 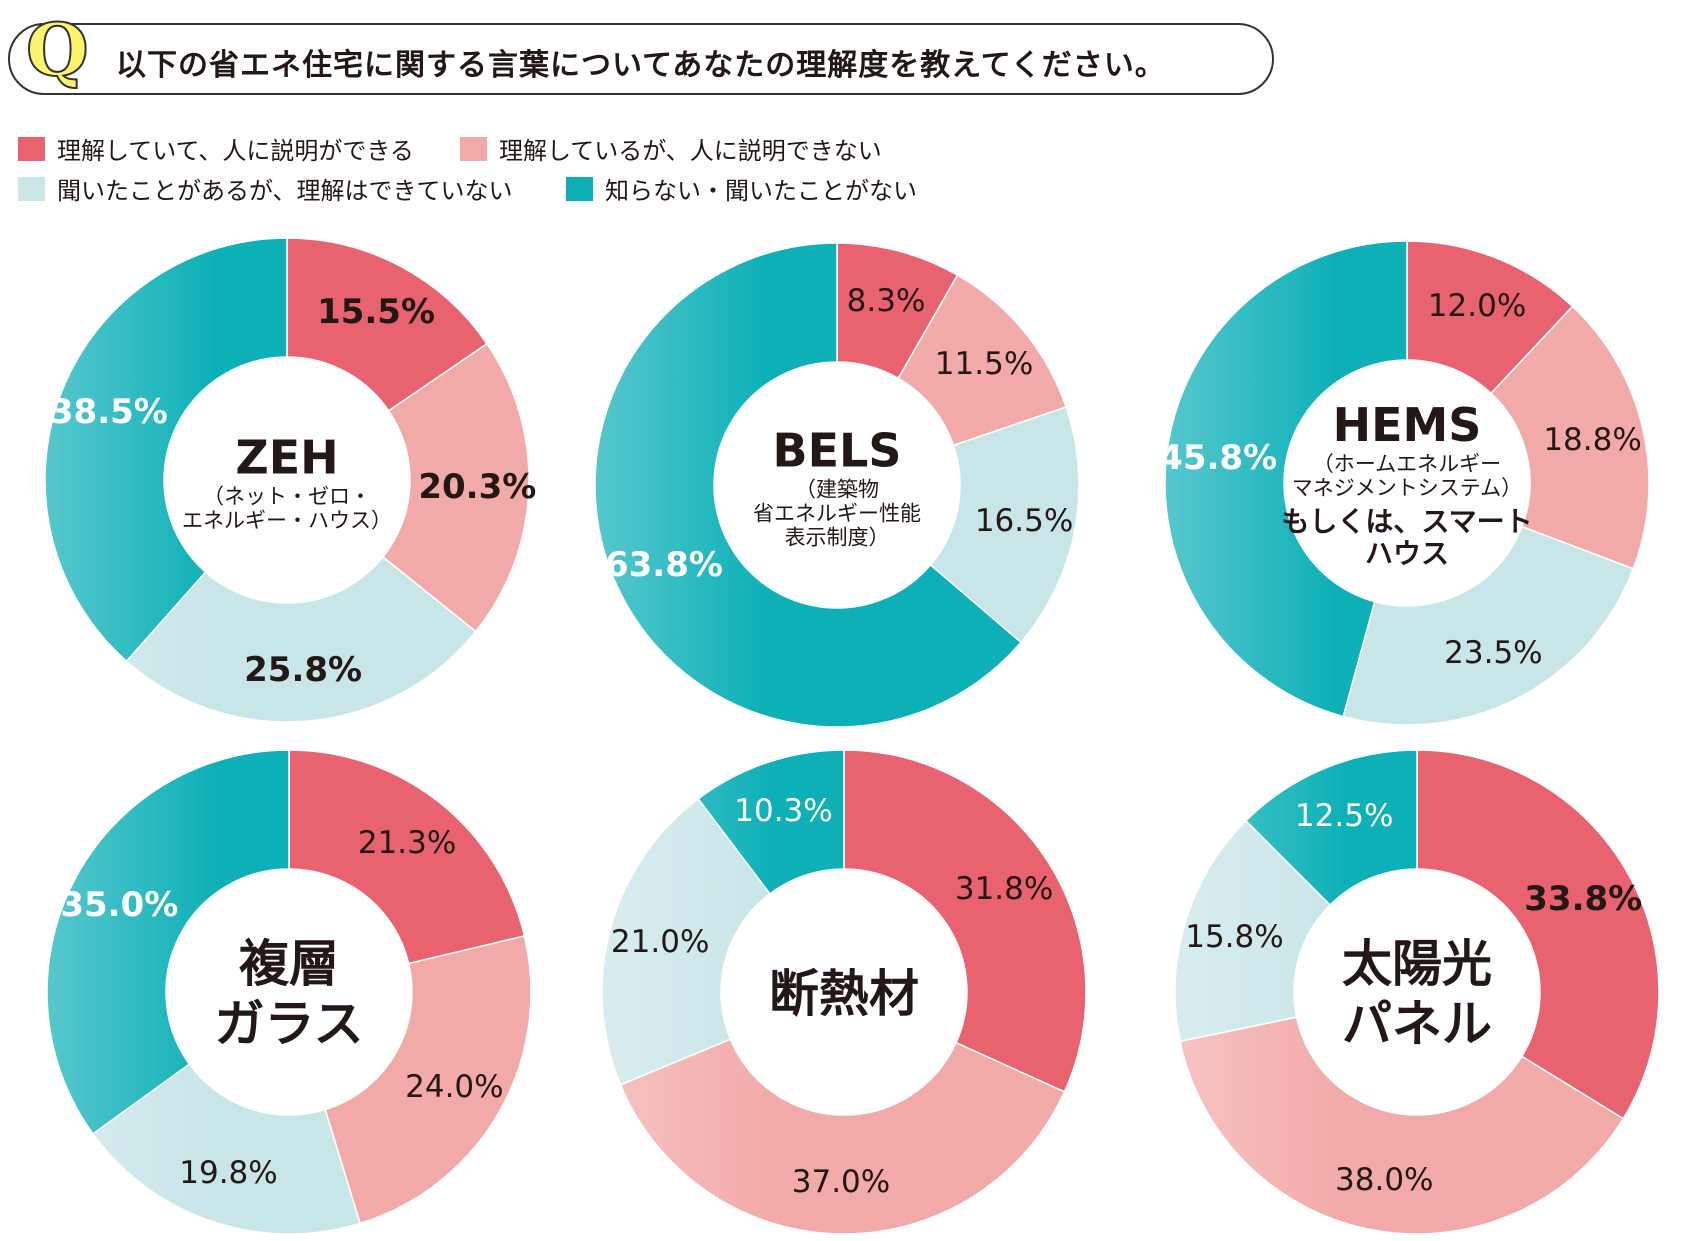 What do you see at coordinates (1407, 554) in the screenshot?
I see `chart-extra-title: ハウス` at bounding box center [1407, 554].